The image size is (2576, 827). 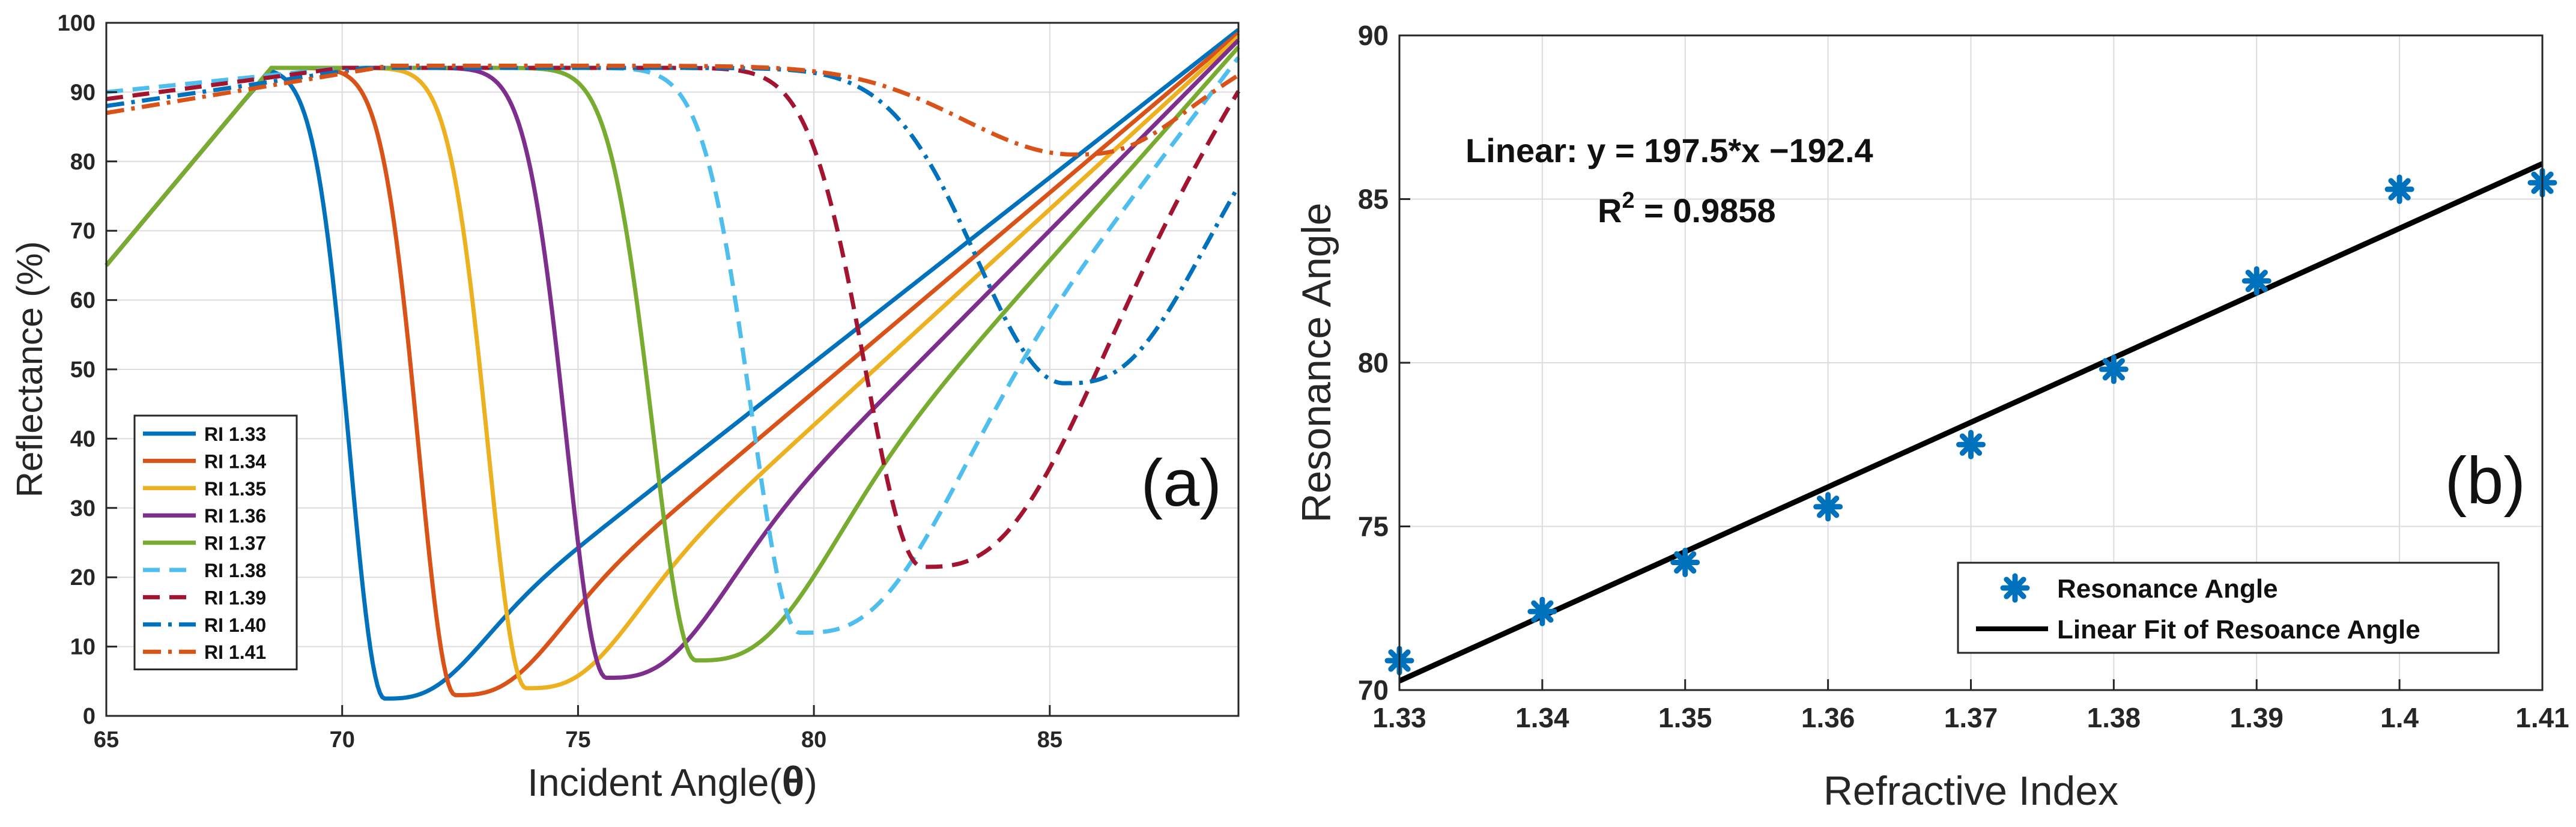 What do you see at coordinates (235, 625) in the screenshot?
I see `legend-label: RI 1.40` at bounding box center [235, 625].